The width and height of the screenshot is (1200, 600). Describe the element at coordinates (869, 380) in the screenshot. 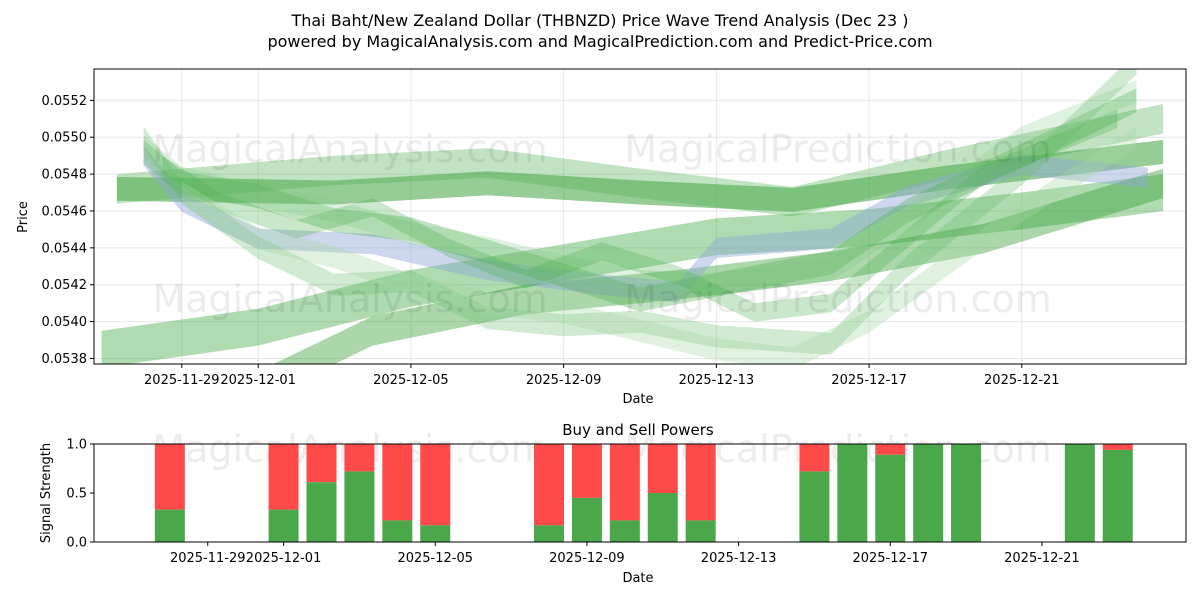

I see `price-x-tick-label: 2025-12-17` at that location.